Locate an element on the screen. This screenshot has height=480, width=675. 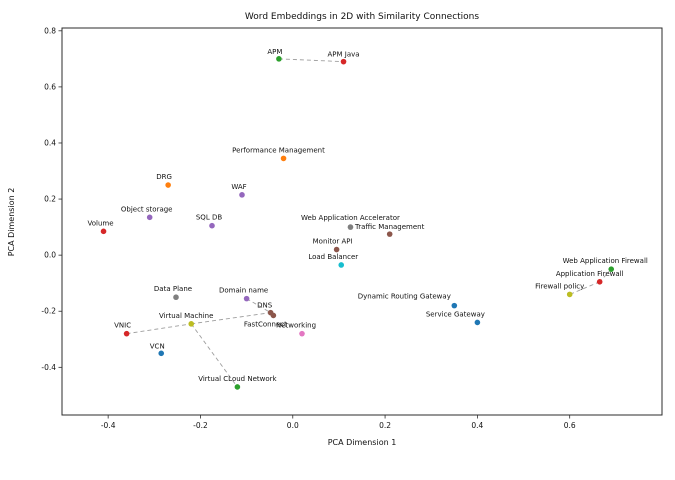
point-label: Load Balancer is located at coordinates (333, 257).